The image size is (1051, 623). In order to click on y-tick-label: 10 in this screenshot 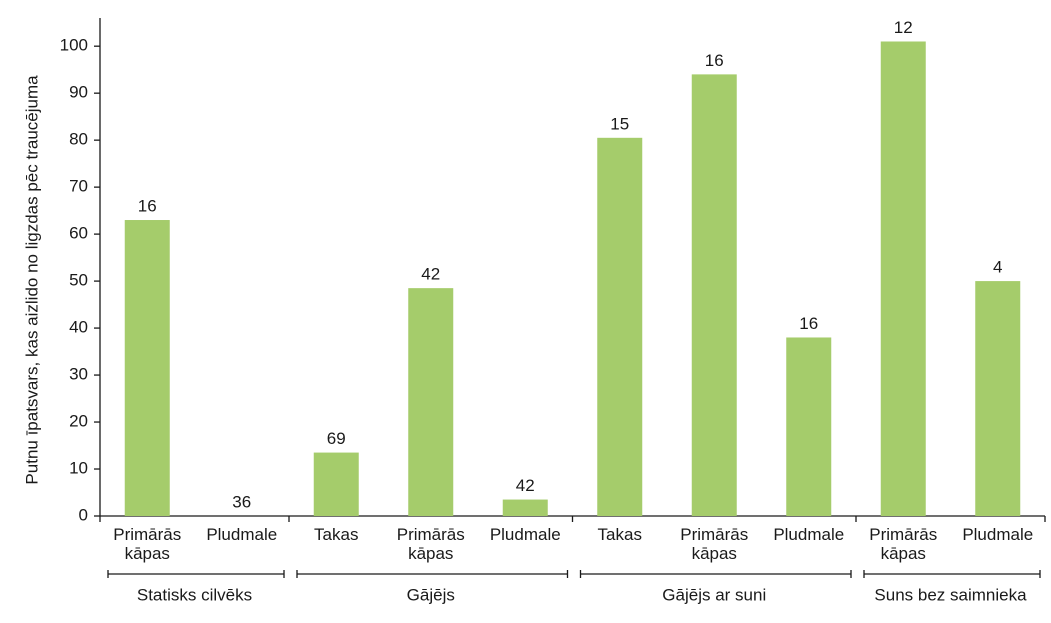, I will do `click(78, 468)`.